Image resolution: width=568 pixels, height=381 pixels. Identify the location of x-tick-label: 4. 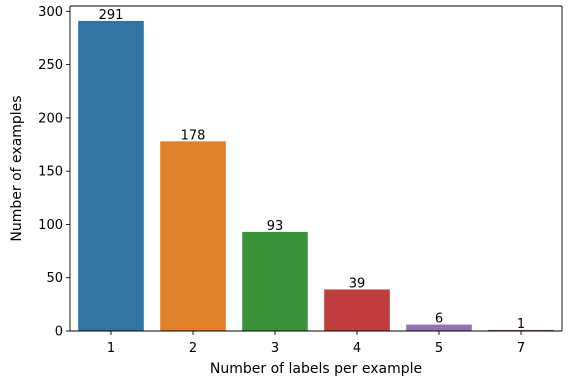
(357, 348).